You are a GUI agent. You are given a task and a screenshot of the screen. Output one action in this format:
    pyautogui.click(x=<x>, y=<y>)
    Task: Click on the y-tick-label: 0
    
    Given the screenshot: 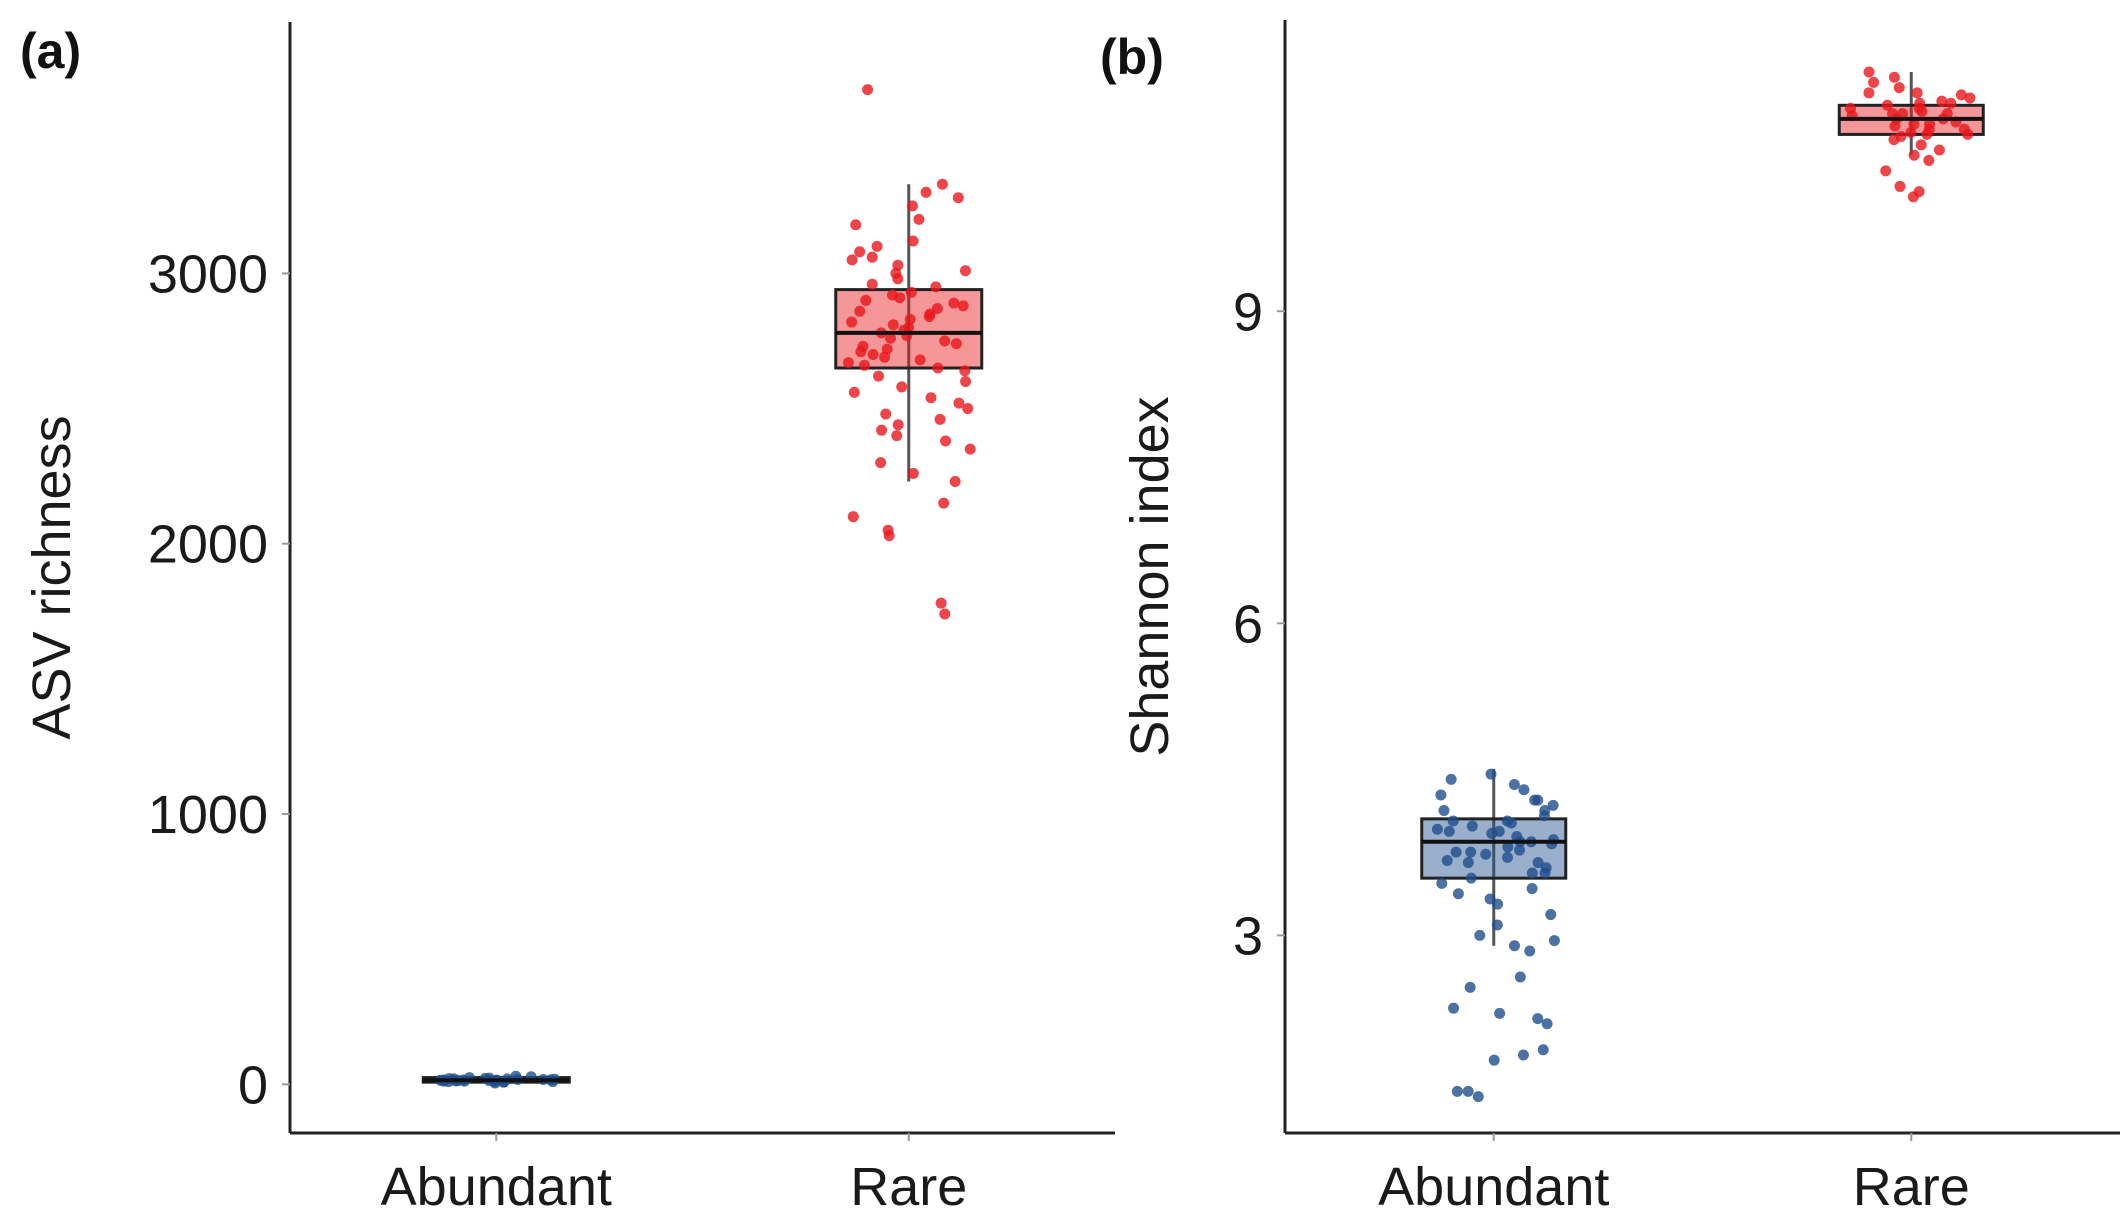 What is the action you would take?
    pyautogui.click(x=253, y=1085)
    